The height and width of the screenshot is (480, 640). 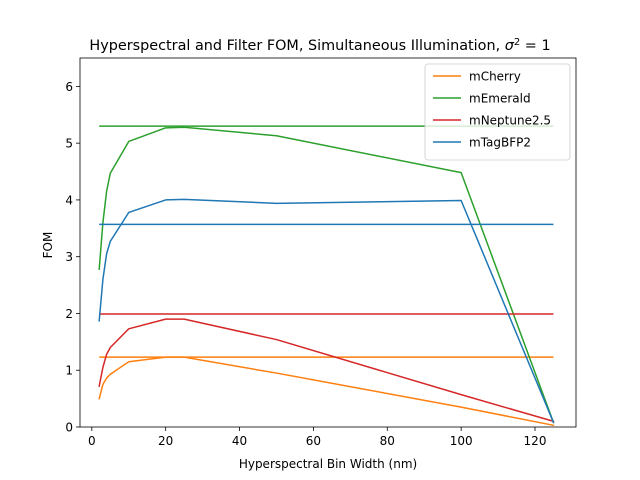 I want to click on x-tick-label: 120, so click(x=535, y=441).